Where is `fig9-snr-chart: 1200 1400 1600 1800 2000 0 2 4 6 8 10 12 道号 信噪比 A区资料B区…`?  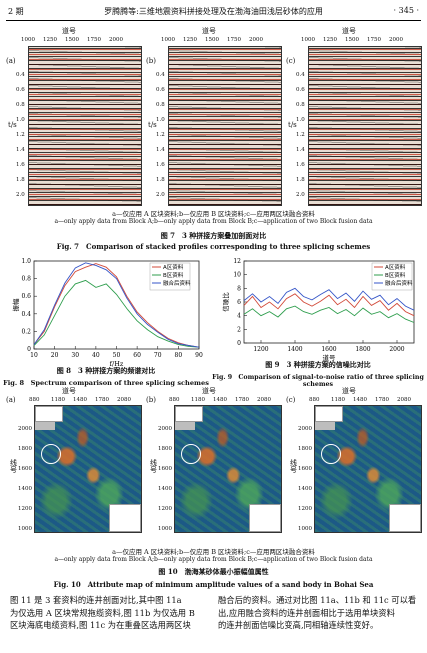 fig9-snr-chart: 1200 1400 1600 1800 2000 0 2 4 6 8 10 12 道号 信噪比 A区资料B区… is located at coordinates (318, 310).